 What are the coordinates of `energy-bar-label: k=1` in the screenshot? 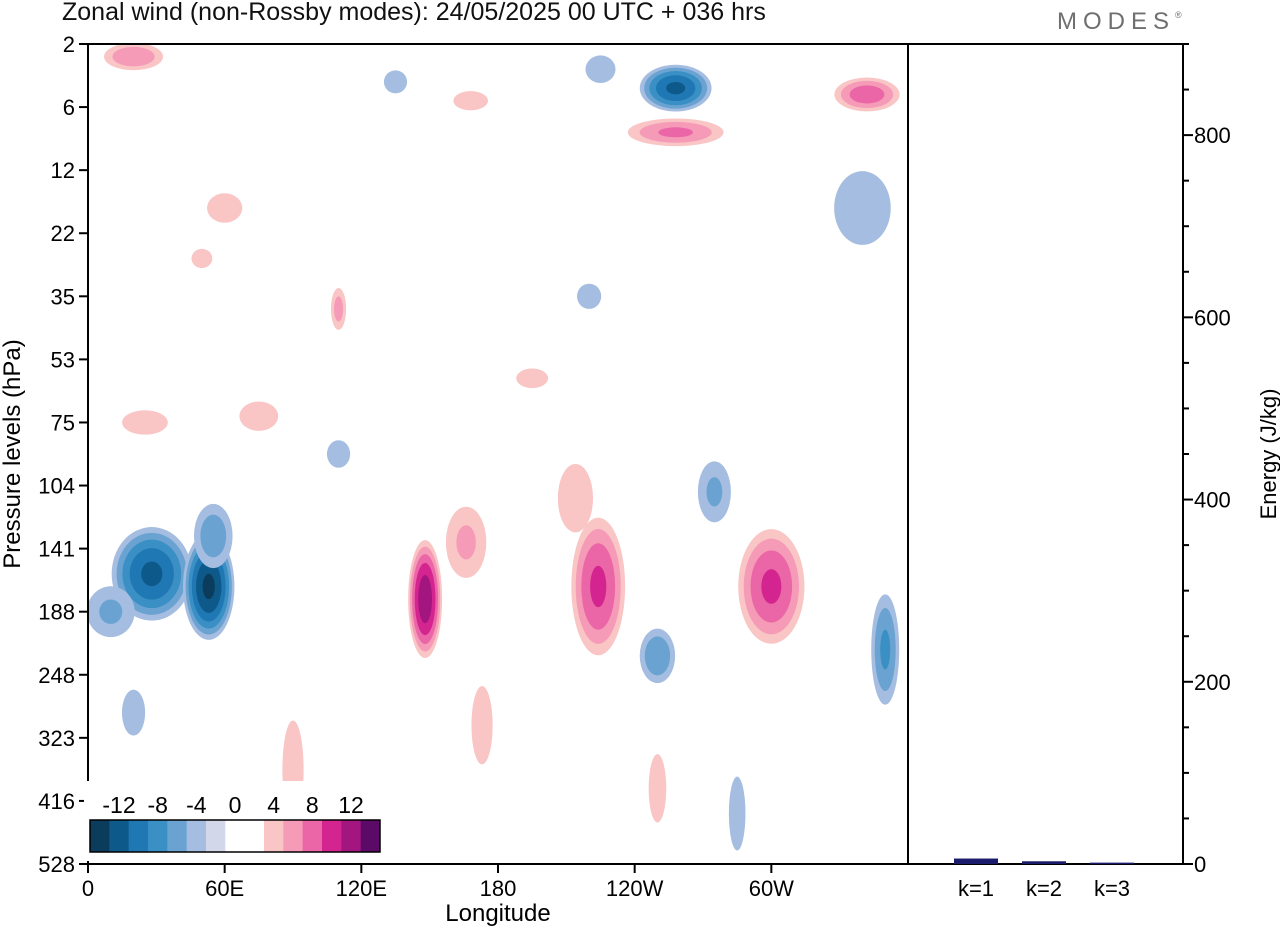 It's located at (976, 888).